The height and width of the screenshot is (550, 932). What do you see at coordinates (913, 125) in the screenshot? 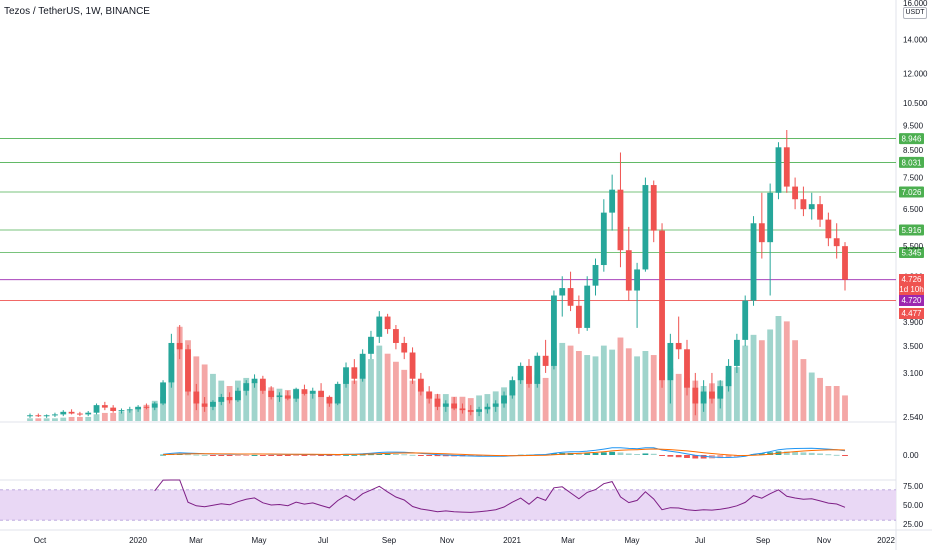
I see `price-tick-label: 9.500` at bounding box center [913, 125].